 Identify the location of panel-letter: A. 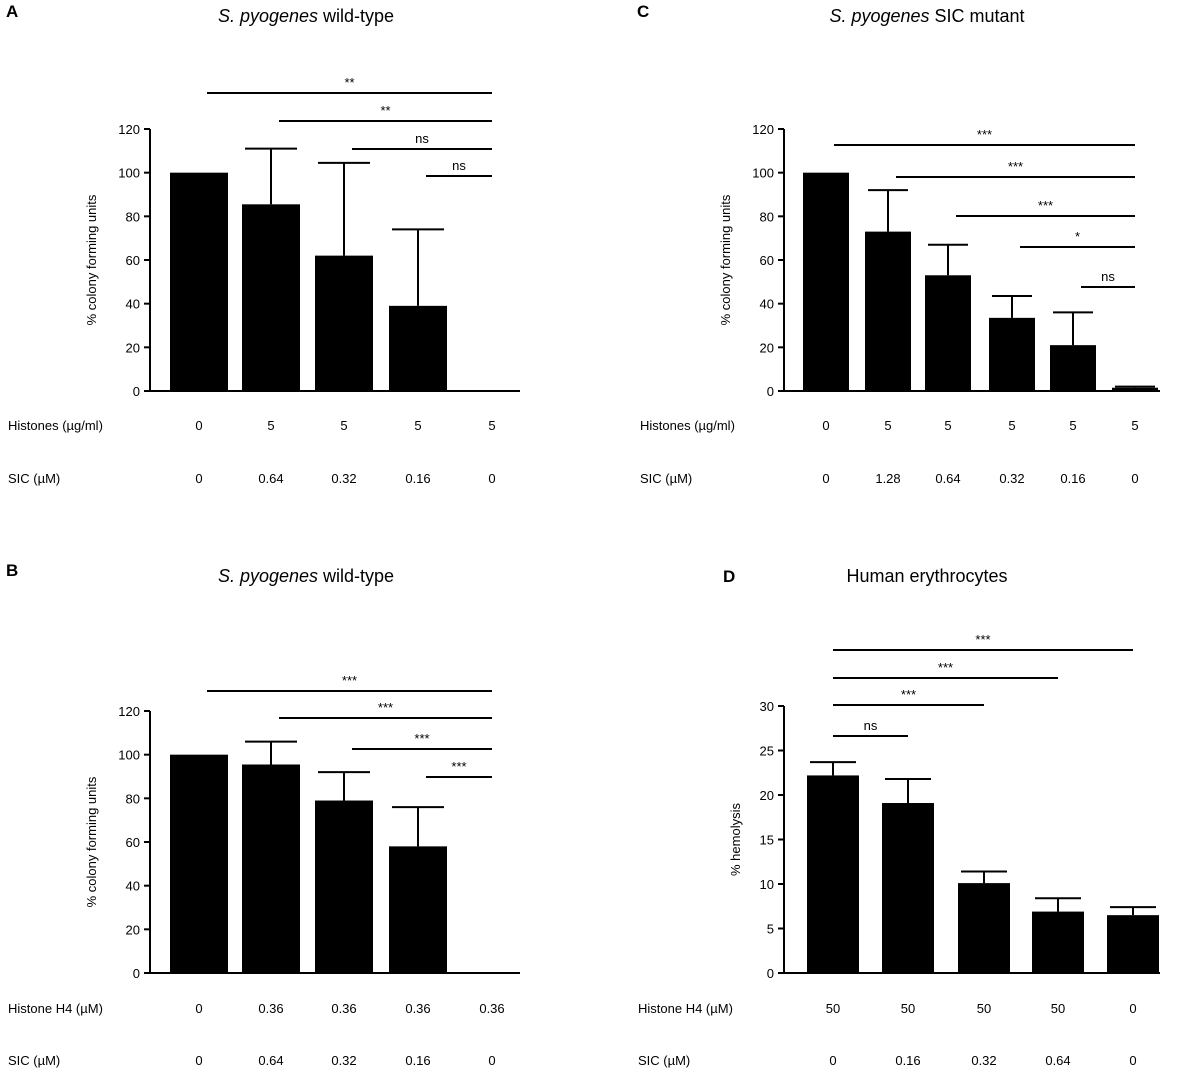
(12, 11).